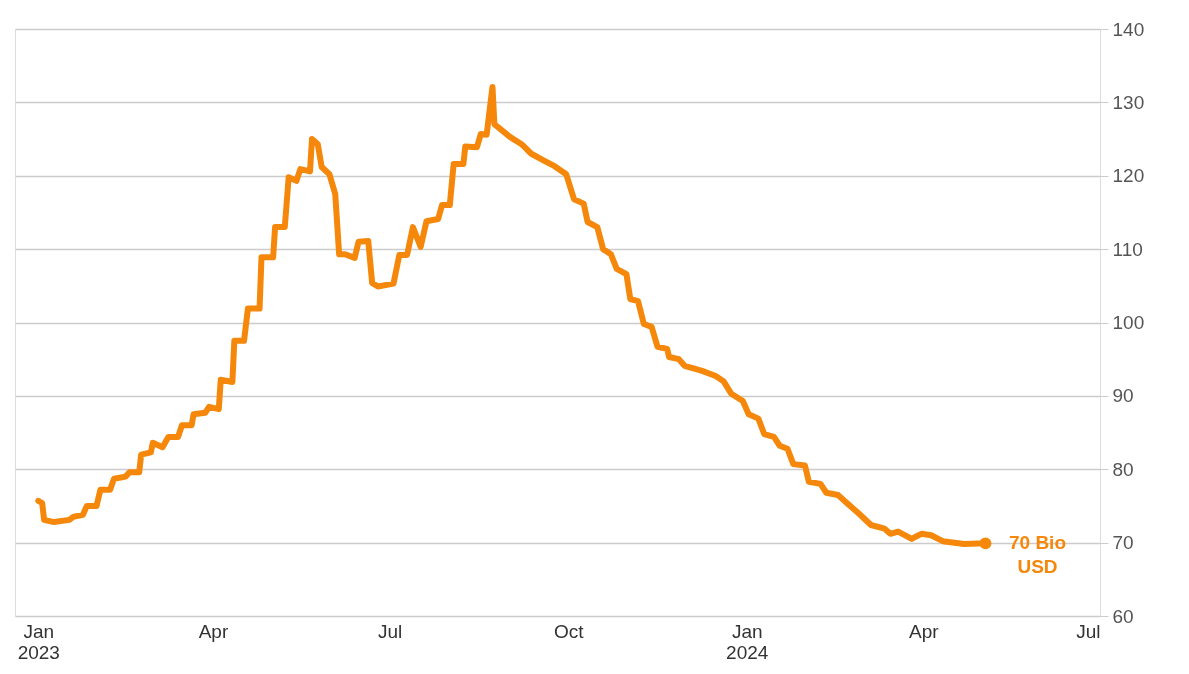 The image size is (1189, 674). I want to click on y-tick-label: 140, so click(1128, 29).